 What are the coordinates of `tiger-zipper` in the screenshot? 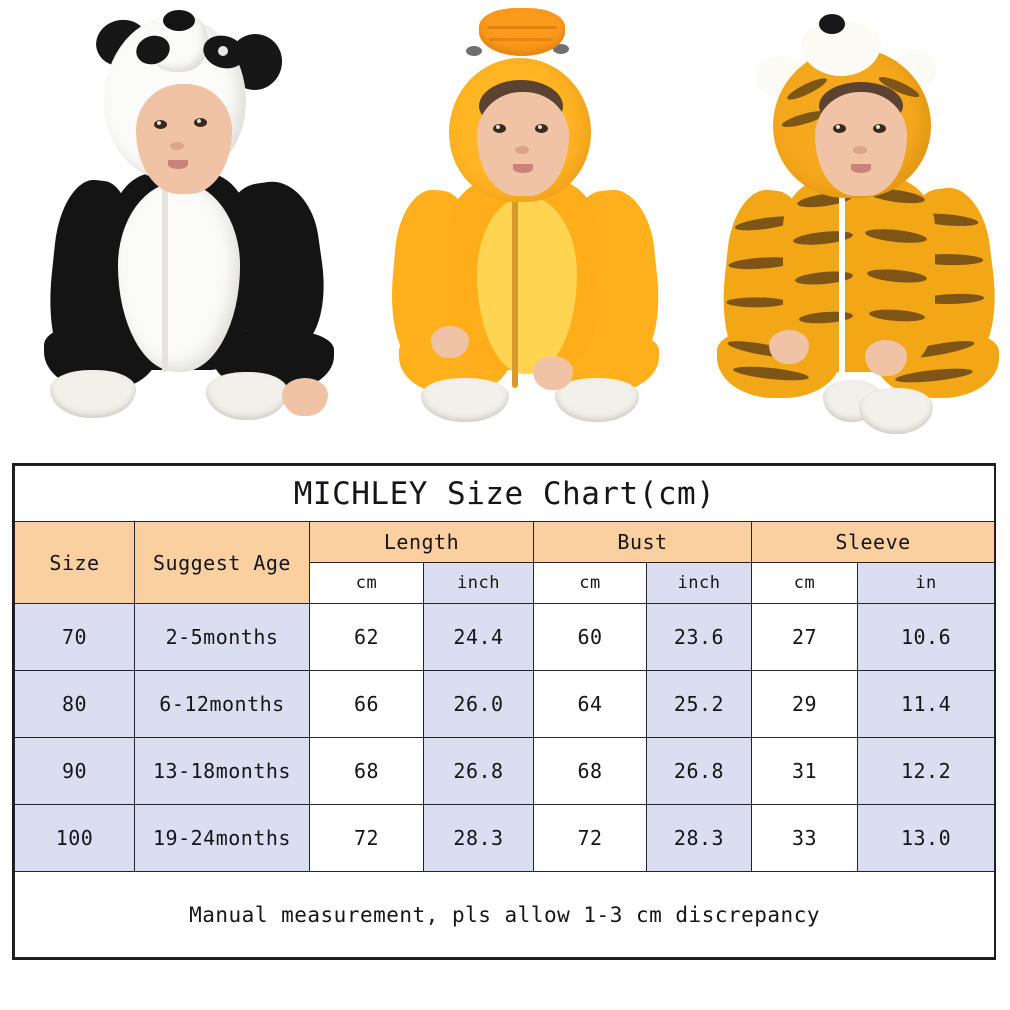 It's located at (842, 282).